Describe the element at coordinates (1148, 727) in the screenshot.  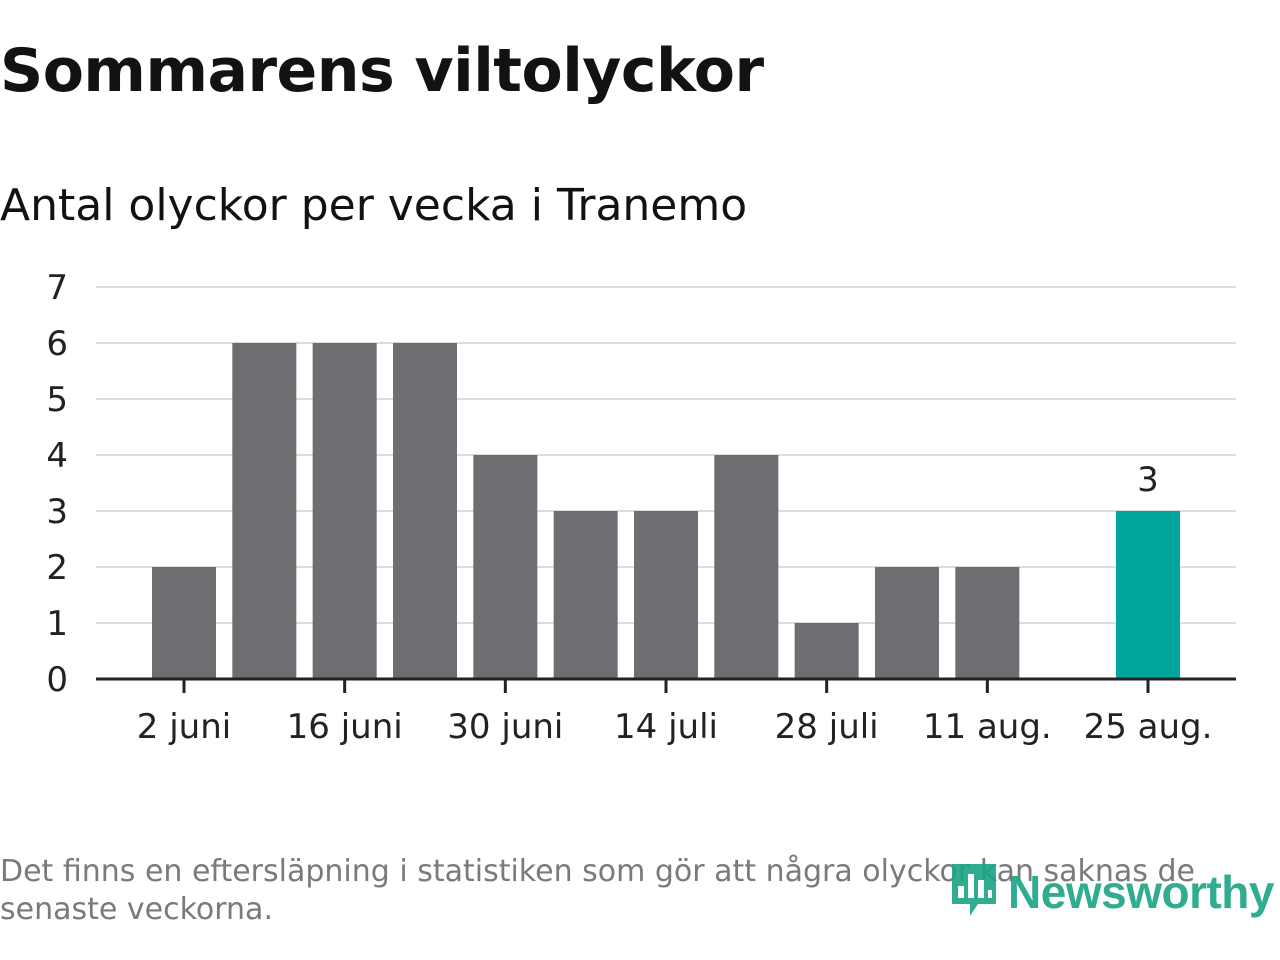
I see `x-tick-label: 25 aug.` at that location.